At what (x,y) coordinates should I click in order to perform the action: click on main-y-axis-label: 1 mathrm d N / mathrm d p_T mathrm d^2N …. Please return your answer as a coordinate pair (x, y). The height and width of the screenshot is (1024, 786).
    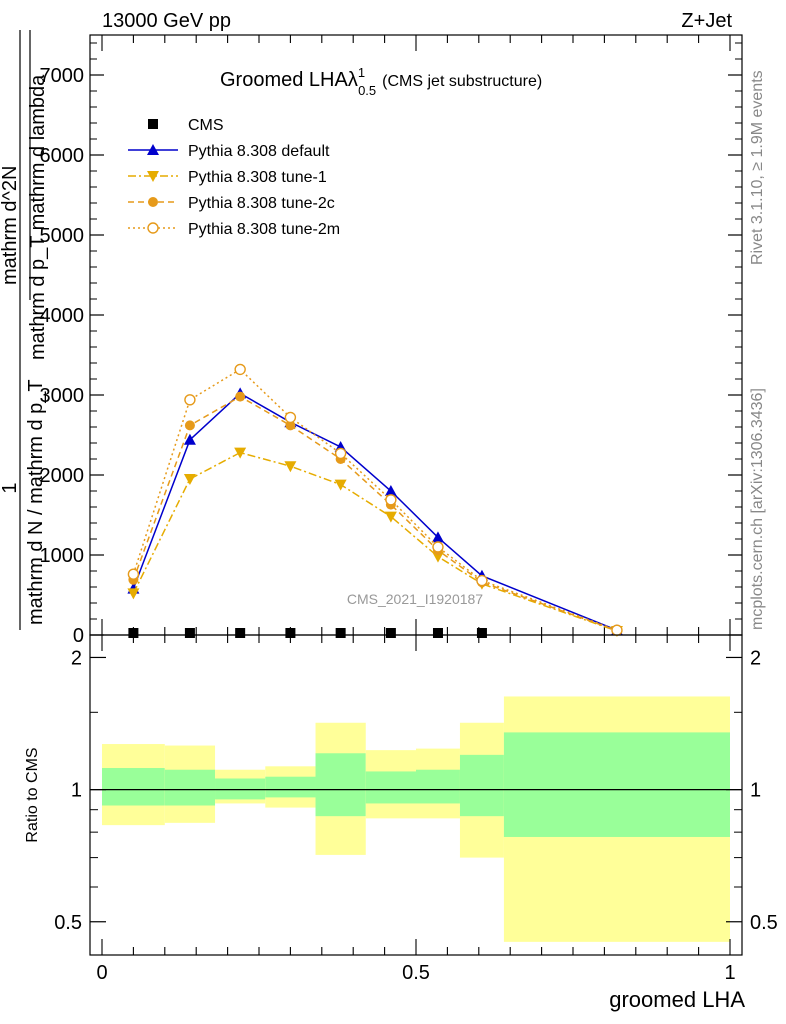
    Looking at the image, I should click on (24, 330).